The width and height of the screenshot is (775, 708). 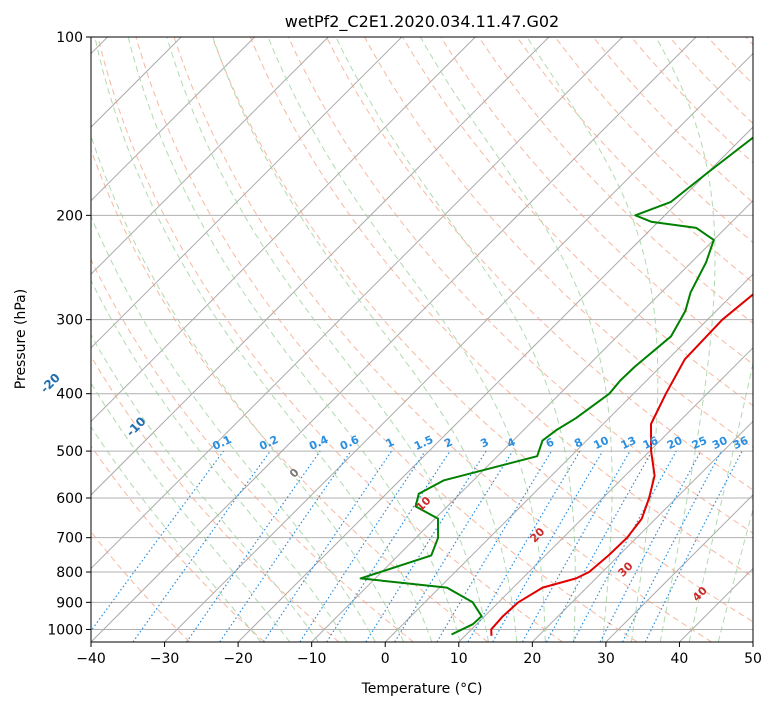 I want to click on mixing-ratio-label: 30, so click(x=720, y=443).